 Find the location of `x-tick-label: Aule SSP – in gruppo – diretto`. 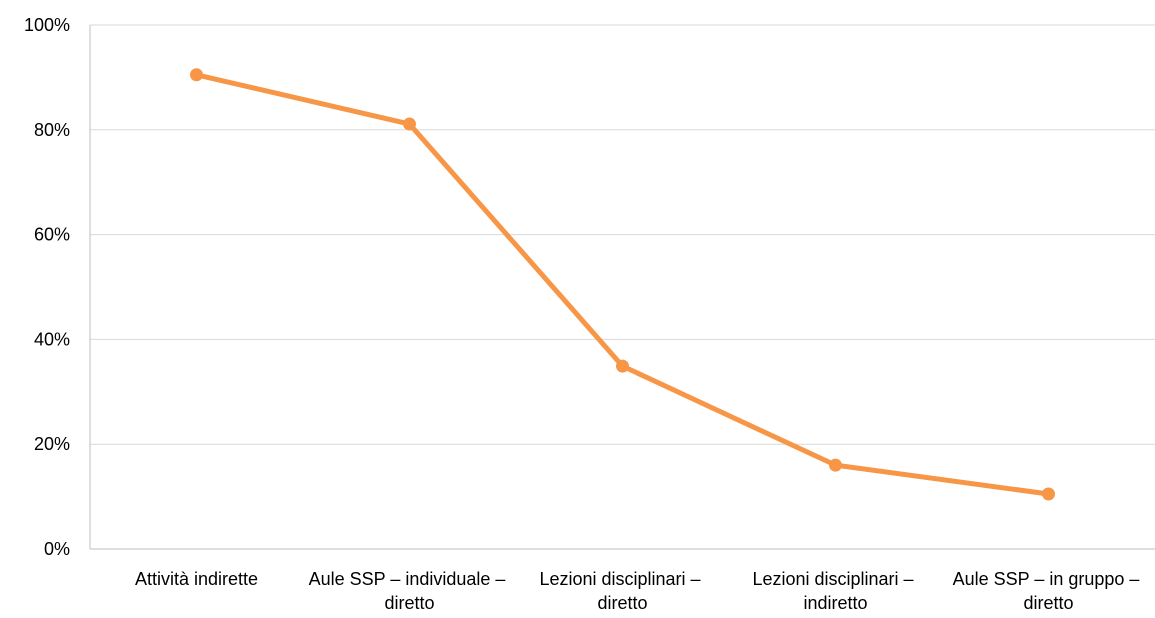

x-tick-label: Aule SSP – in gruppo – diretto is located at coordinates (1049, 591).